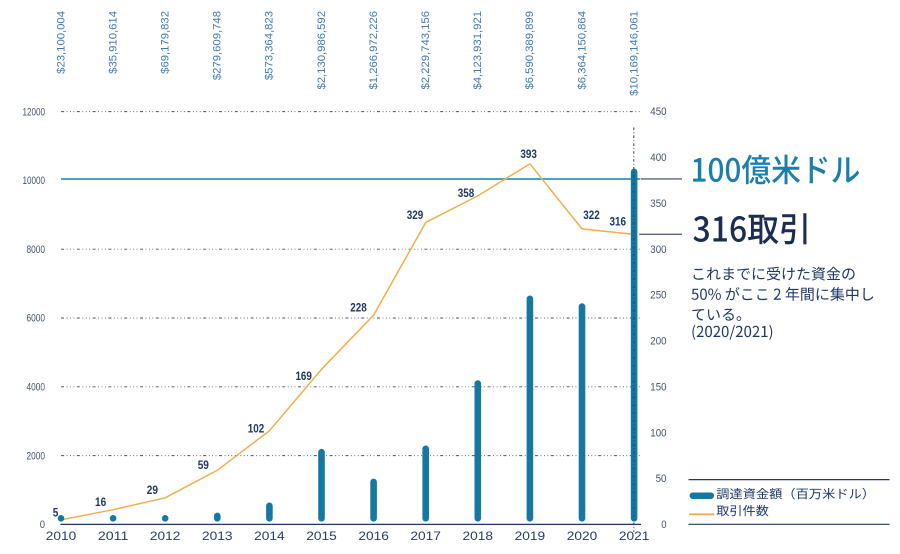  Describe the element at coordinates (269, 536) in the screenshot. I see `svg-text: 2014` at that location.